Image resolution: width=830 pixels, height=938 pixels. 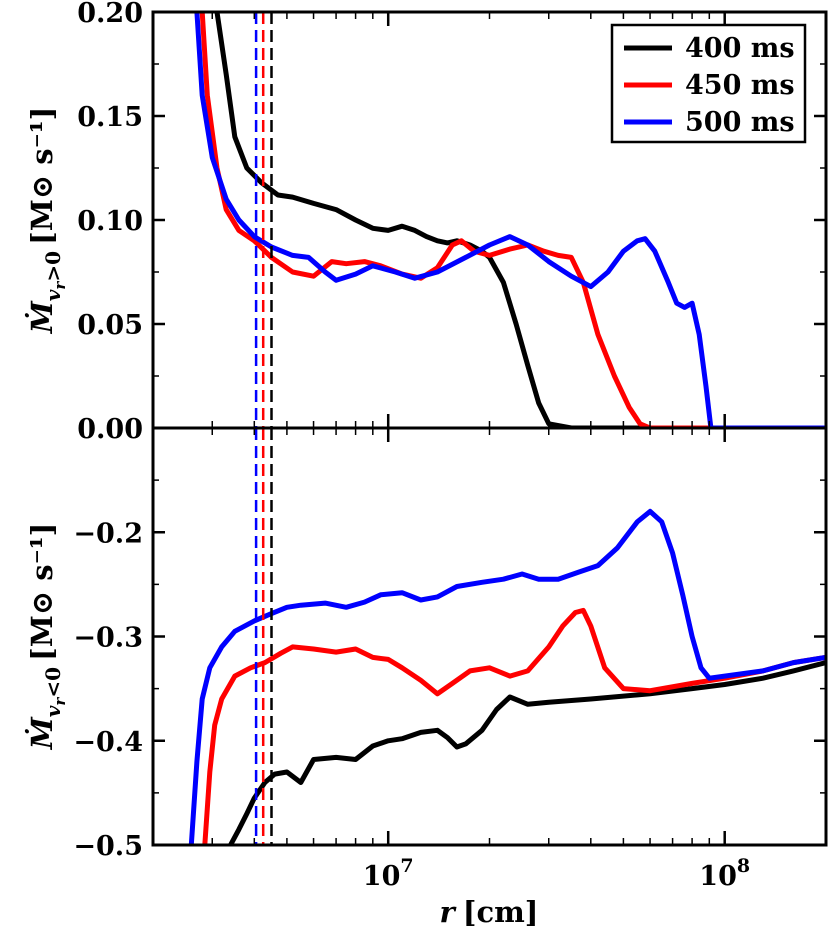 I want to click on outflow-y-tick-label: 0.15, so click(x=110, y=117).